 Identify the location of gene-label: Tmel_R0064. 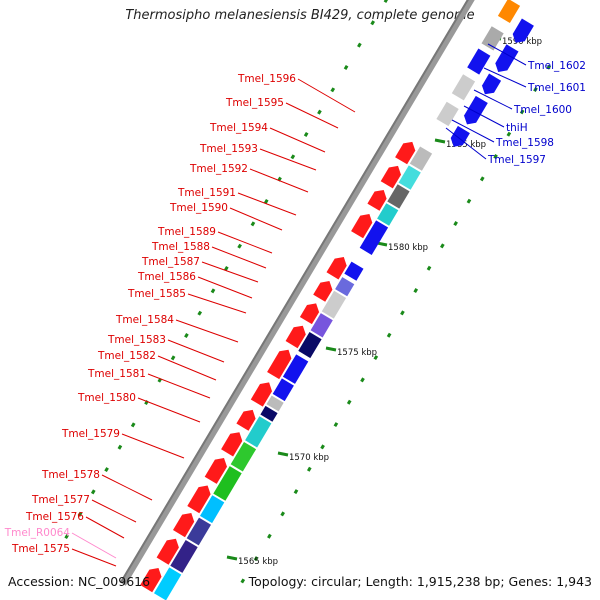
(37, 533).